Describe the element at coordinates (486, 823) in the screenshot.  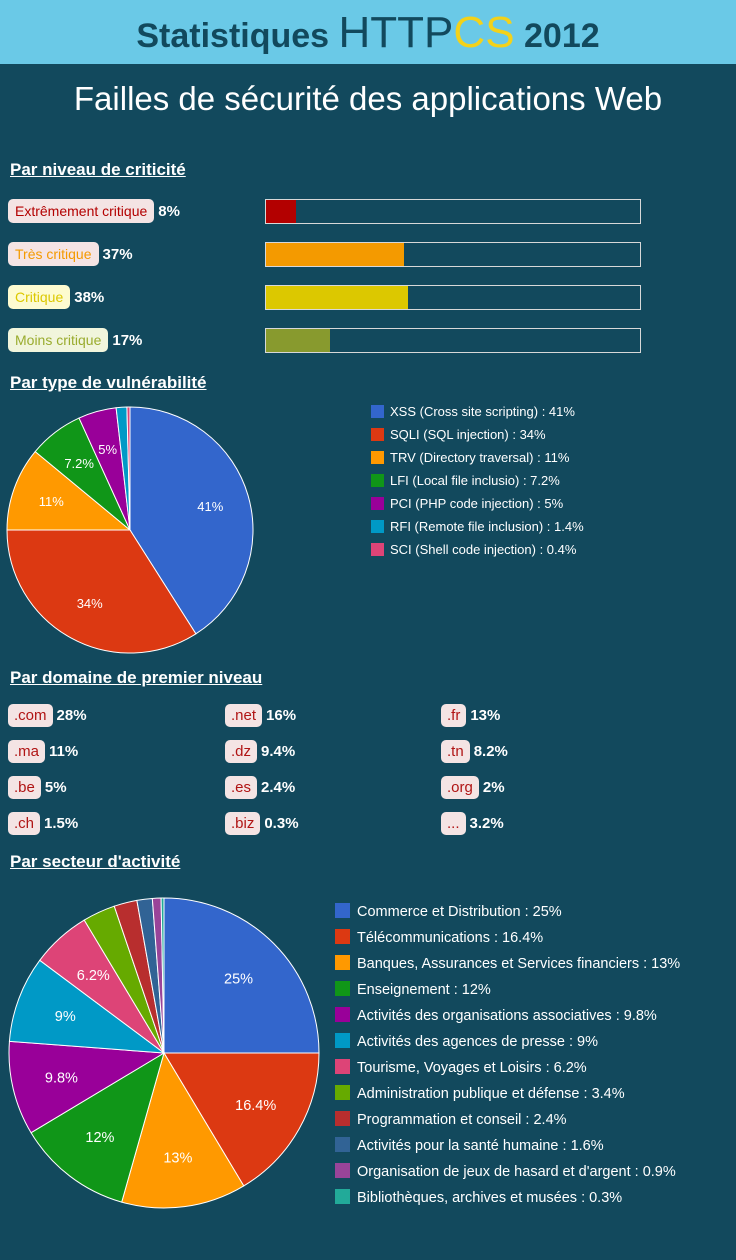
I see `tld-percent: 3.2%` at that location.